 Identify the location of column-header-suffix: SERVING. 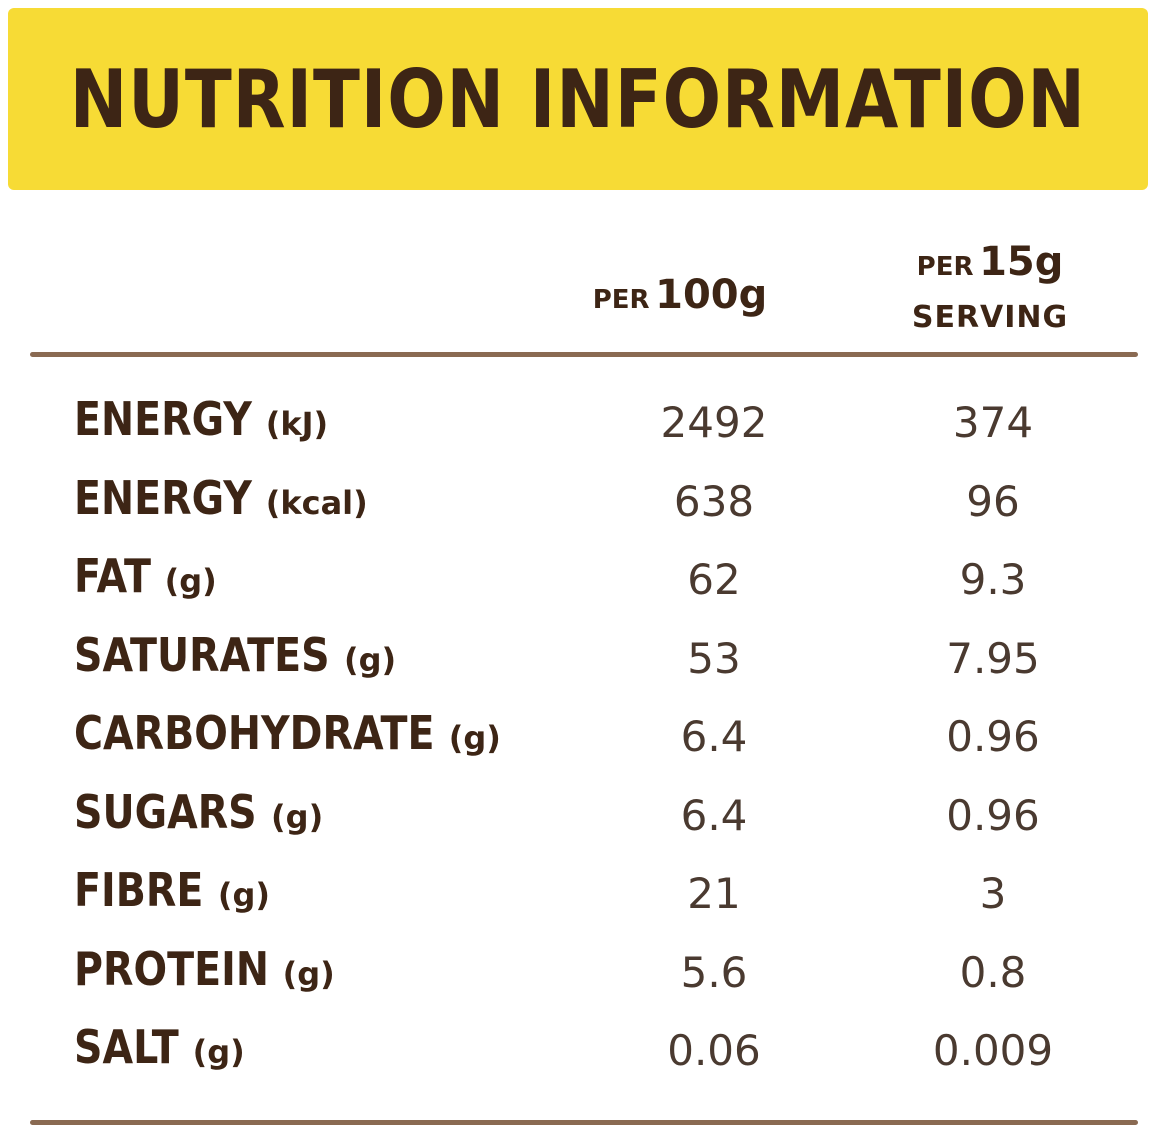
(990, 317).